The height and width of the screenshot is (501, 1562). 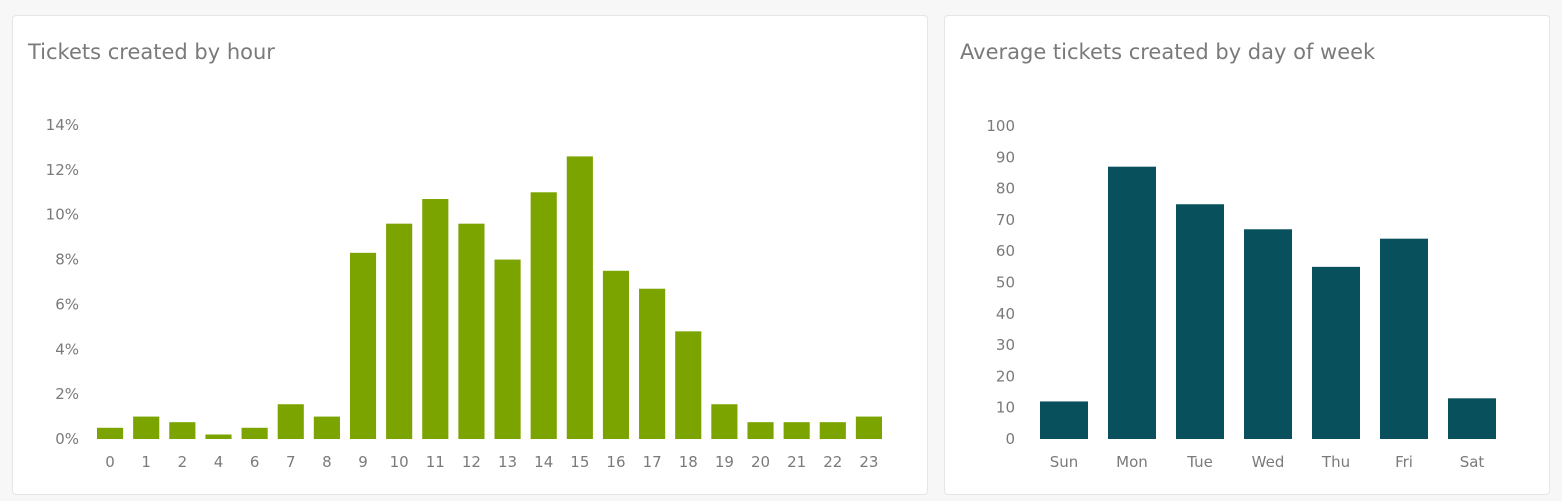 I want to click on hour-xtick-label: 18, so click(x=688, y=462).